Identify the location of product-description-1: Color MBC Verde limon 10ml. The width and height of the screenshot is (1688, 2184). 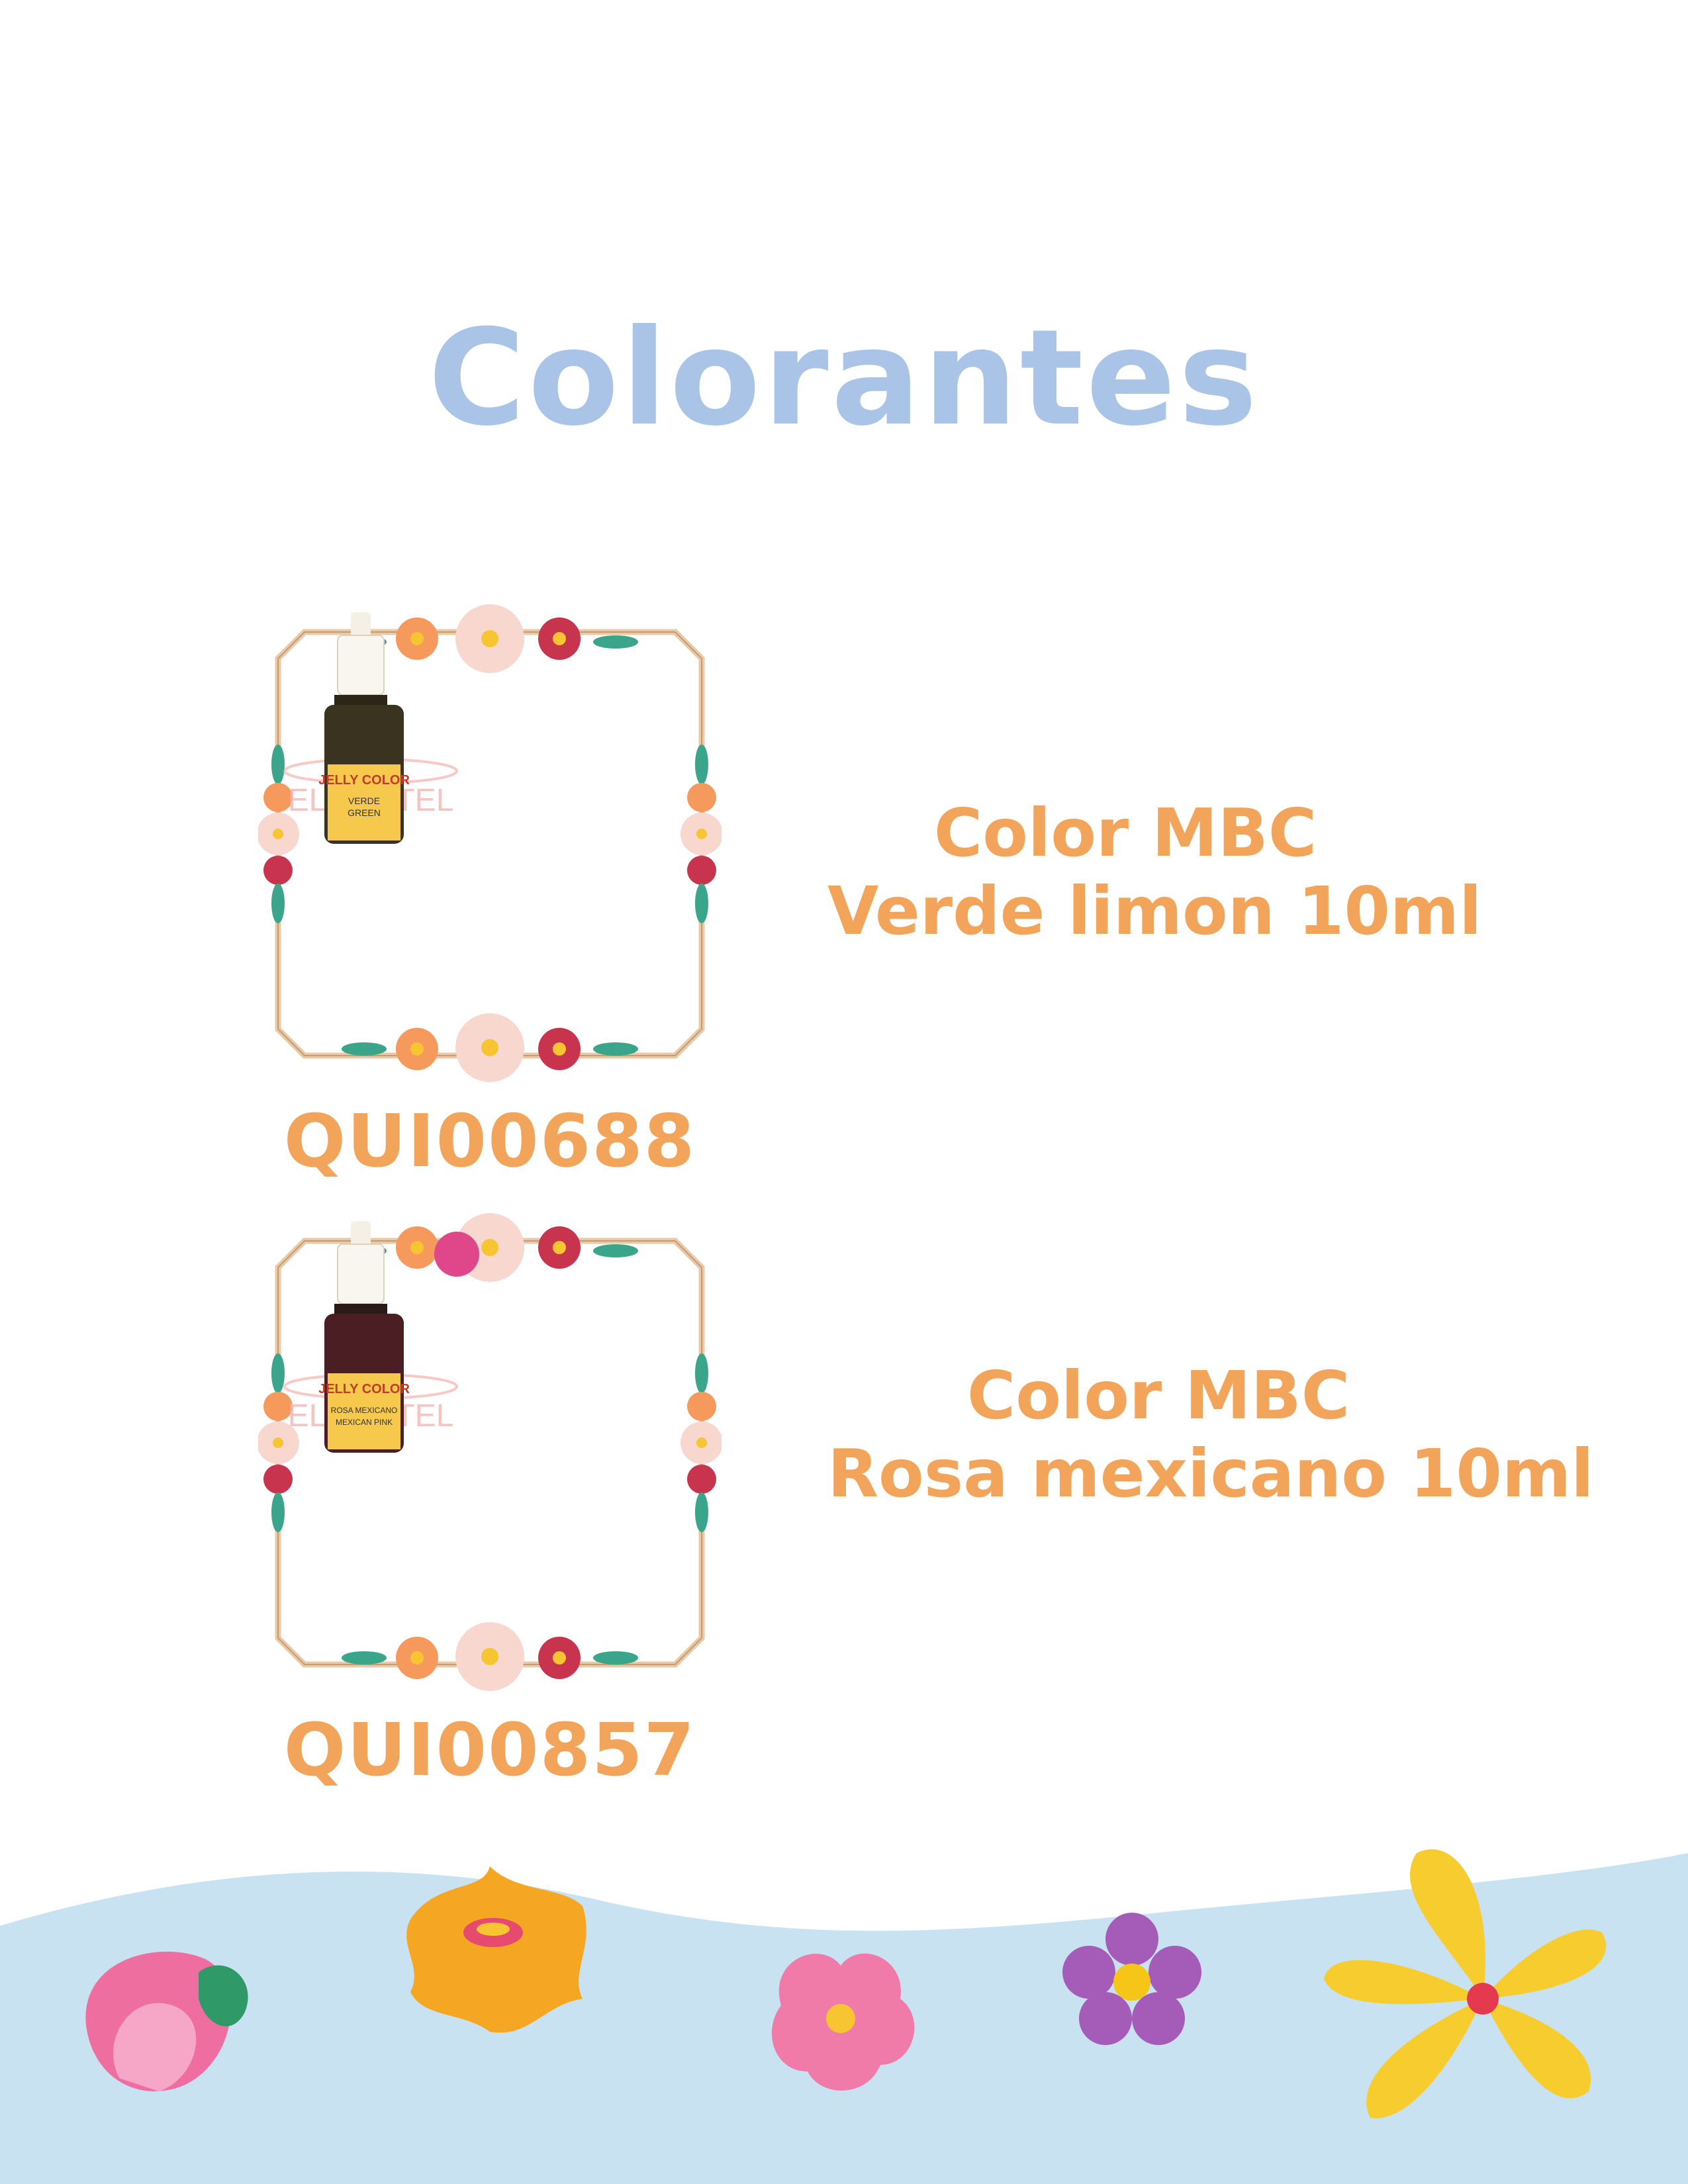
(1154, 872).